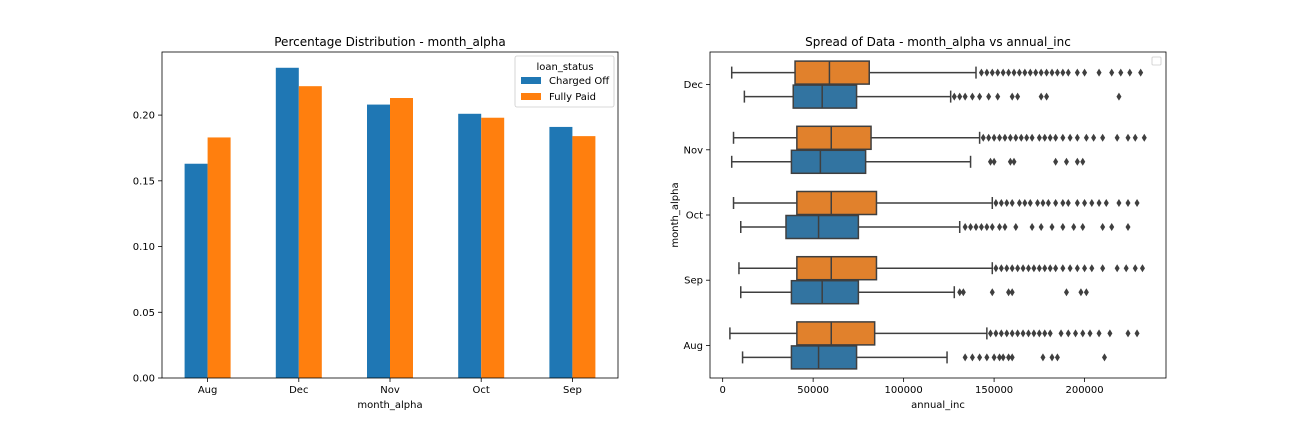 The height and width of the screenshot is (432, 1296). Describe the element at coordinates (837, 203) in the screenshot. I see `box-oct-0-iqr` at that location.